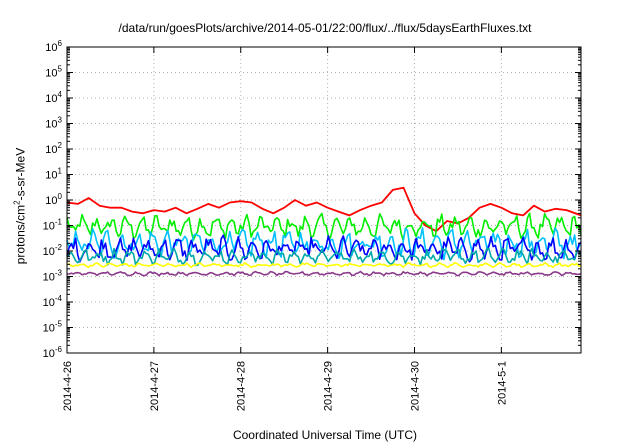  I want to click on x-tick-label: 2014-5-1, so click(502, 383).